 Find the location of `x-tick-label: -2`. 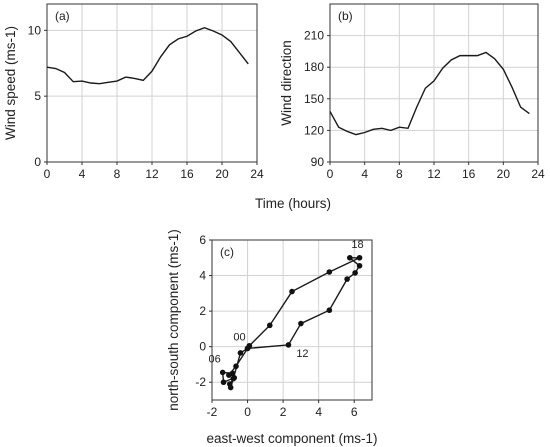

x-tick-label: -2 is located at coordinates (212, 412).